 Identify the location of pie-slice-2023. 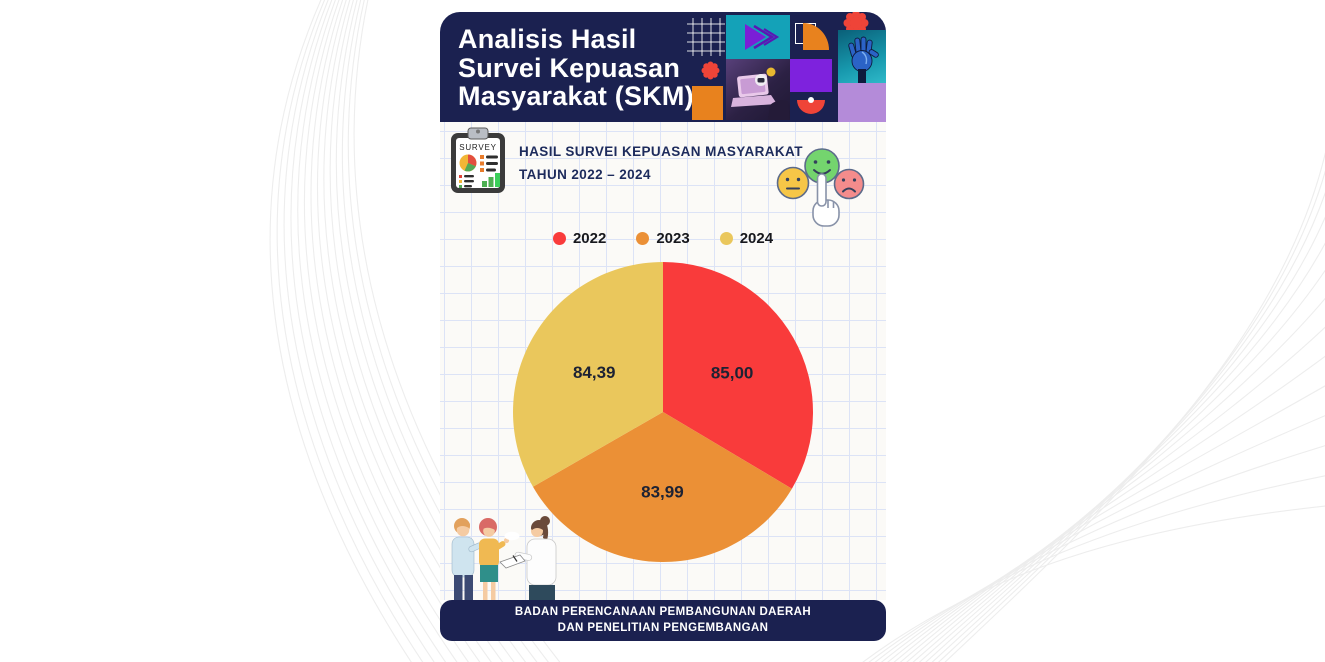
(662, 487).